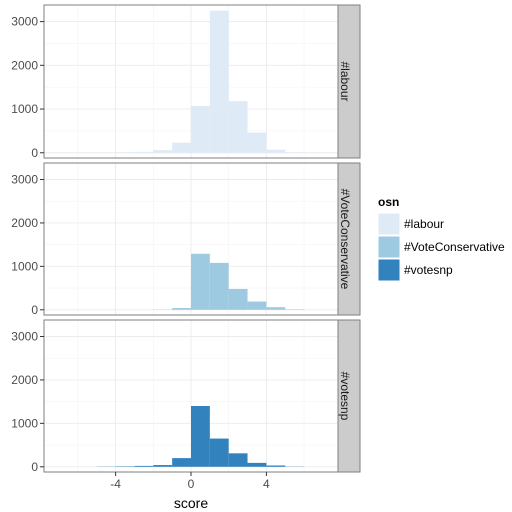 Image resolution: width=512 pixels, height=512 pixels. Describe the element at coordinates (345, 396) in the screenshot. I see `facet-strip-label: #votesnp` at that location.